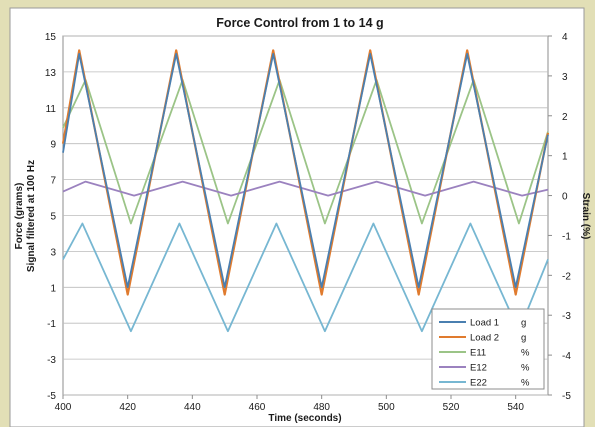 This screenshot has height=427, width=595. What do you see at coordinates (566, 236) in the screenshot?
I see `y-tick-right-label: -1` at bounding box center [566, 236].